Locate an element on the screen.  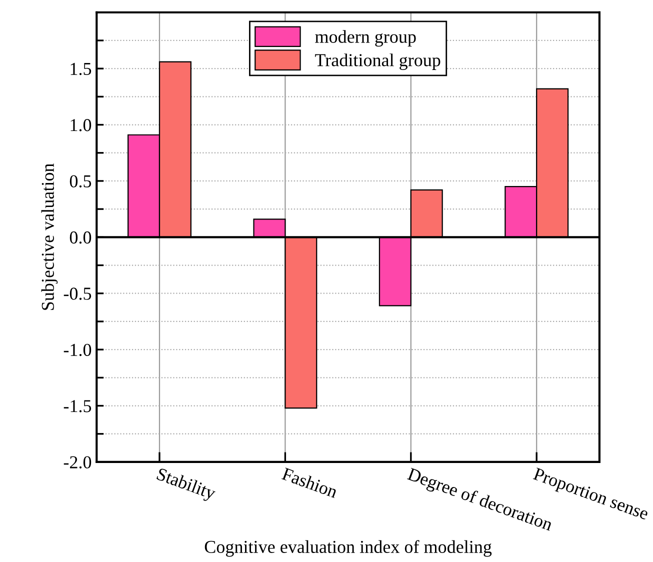
y-tick-label: 0.5 is located at coordinates (81, 181).